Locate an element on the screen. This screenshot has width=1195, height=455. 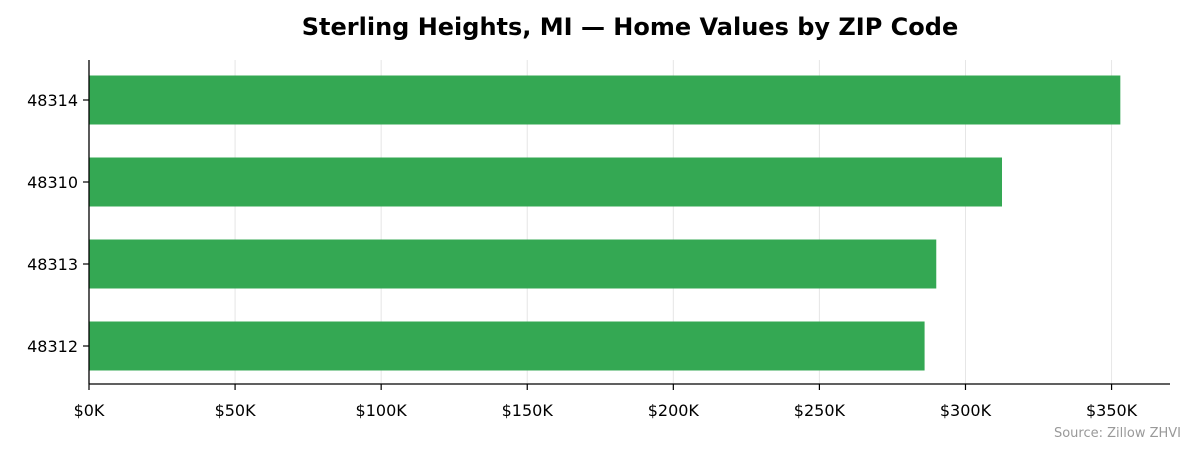
x-tick-label-5: $250K is located at coordinates (820, 410).